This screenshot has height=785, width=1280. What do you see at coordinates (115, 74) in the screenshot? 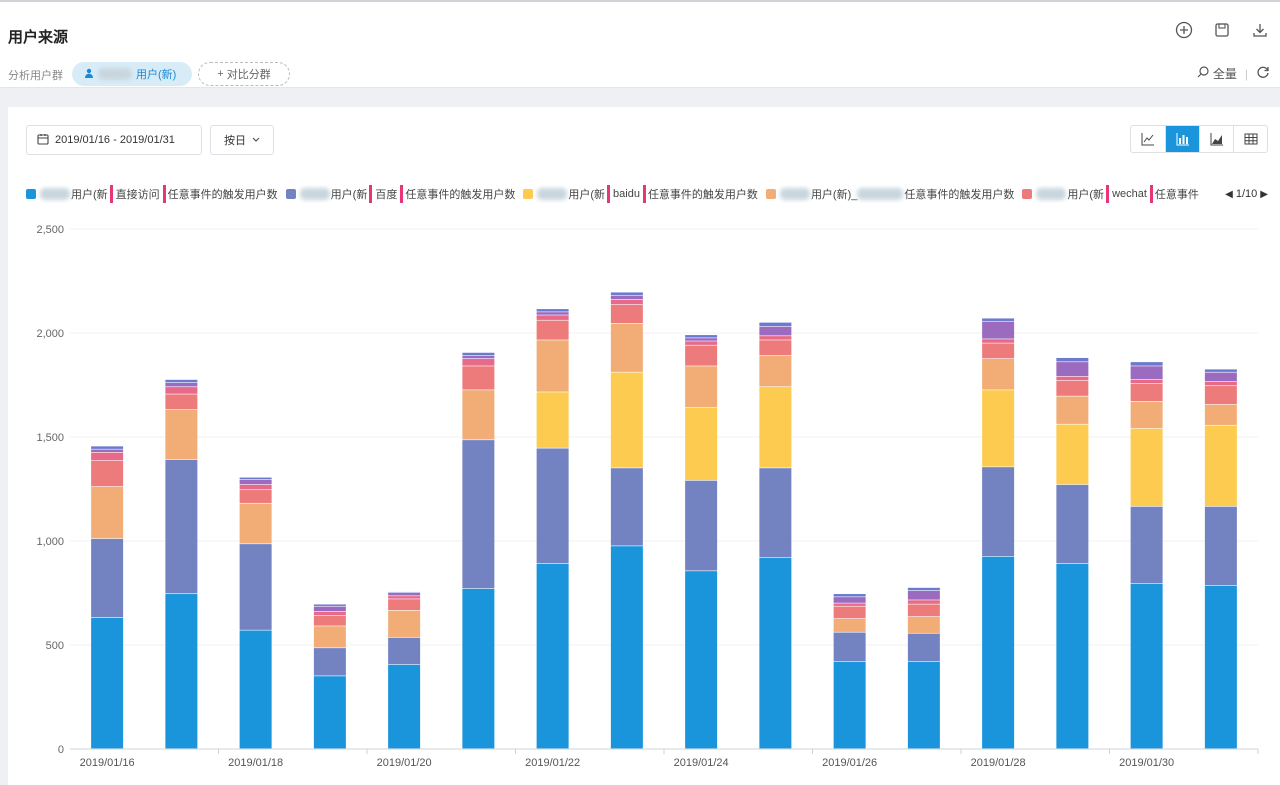
I see `redacted-segment-name` at bounding box center [115, 74].